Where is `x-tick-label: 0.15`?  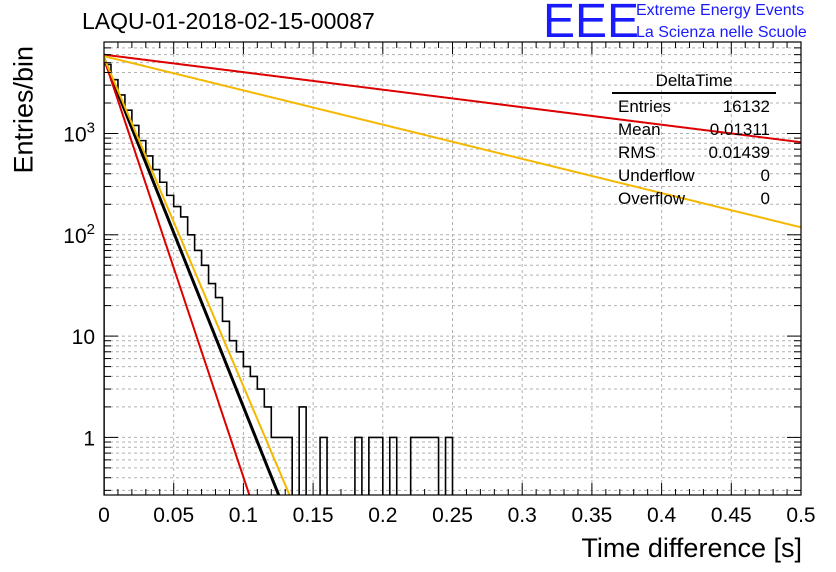
x-tick-label: 0.15 is located at coordinates (313, 515).